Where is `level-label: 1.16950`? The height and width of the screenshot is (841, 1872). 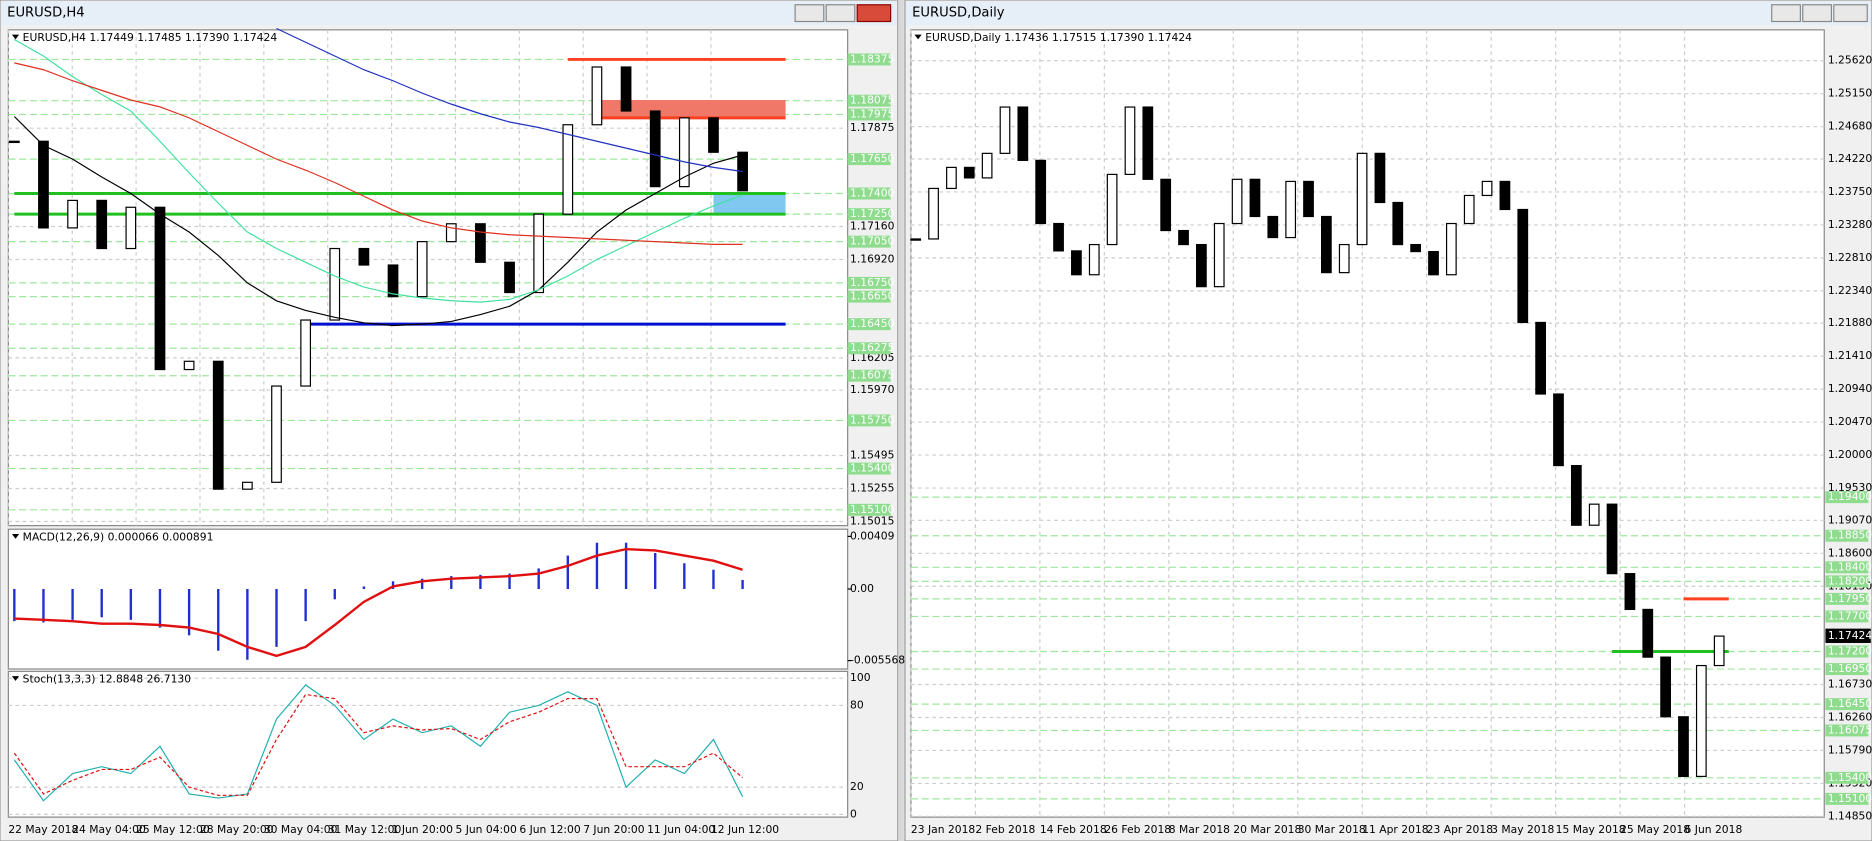 level-label: 1.16950 is located at coordinates (1850, 668).